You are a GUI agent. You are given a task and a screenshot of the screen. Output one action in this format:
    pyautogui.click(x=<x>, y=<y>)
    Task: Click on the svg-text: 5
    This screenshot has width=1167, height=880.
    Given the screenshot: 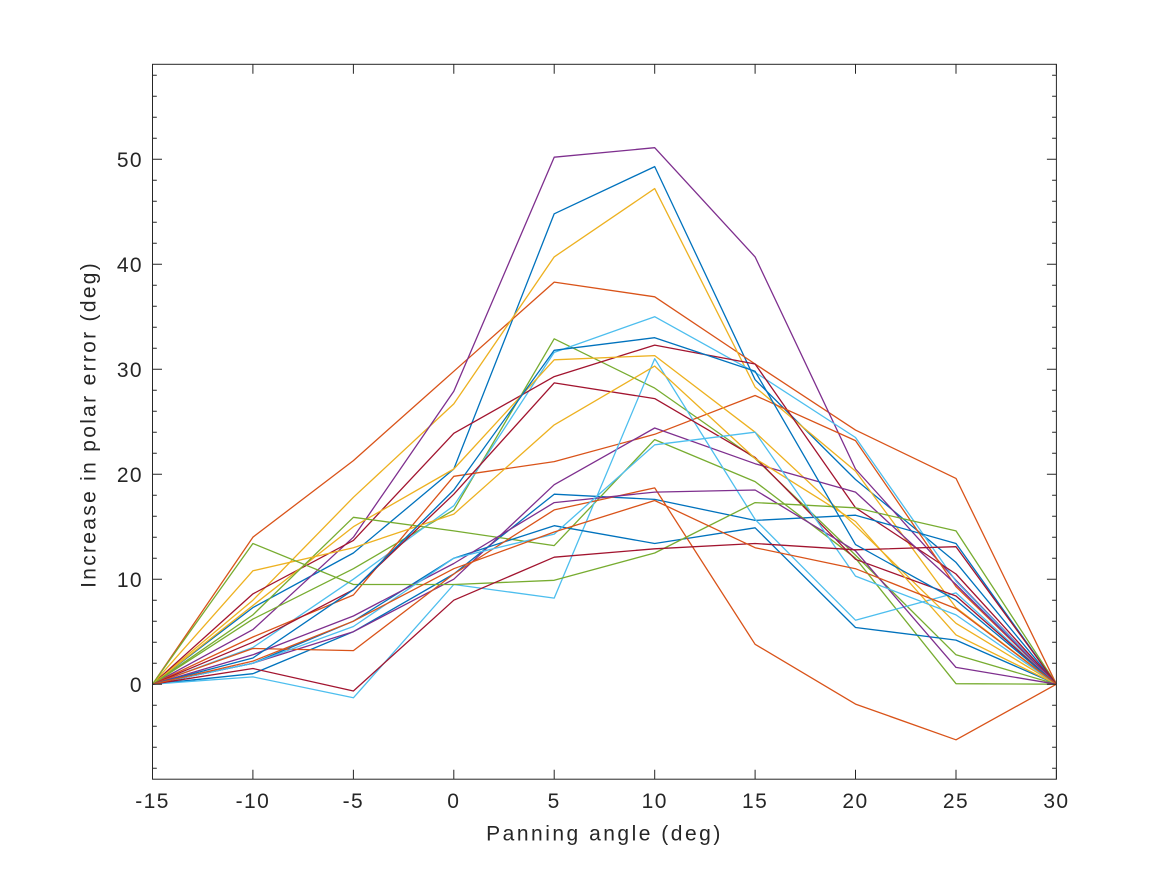 What is the action you would take?
    pyautogui.click(x=554, y=801)
    